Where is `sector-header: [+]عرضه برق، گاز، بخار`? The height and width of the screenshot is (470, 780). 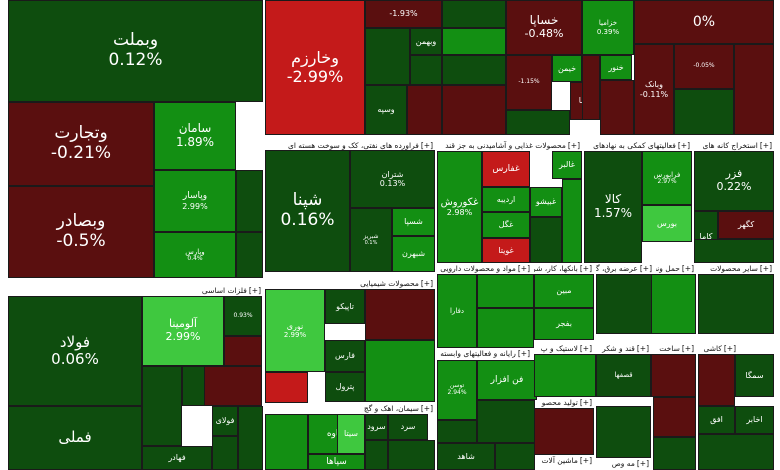
sector-header: [+]عرضه برق، گاز، بخار is located at coordinates (625, 268).